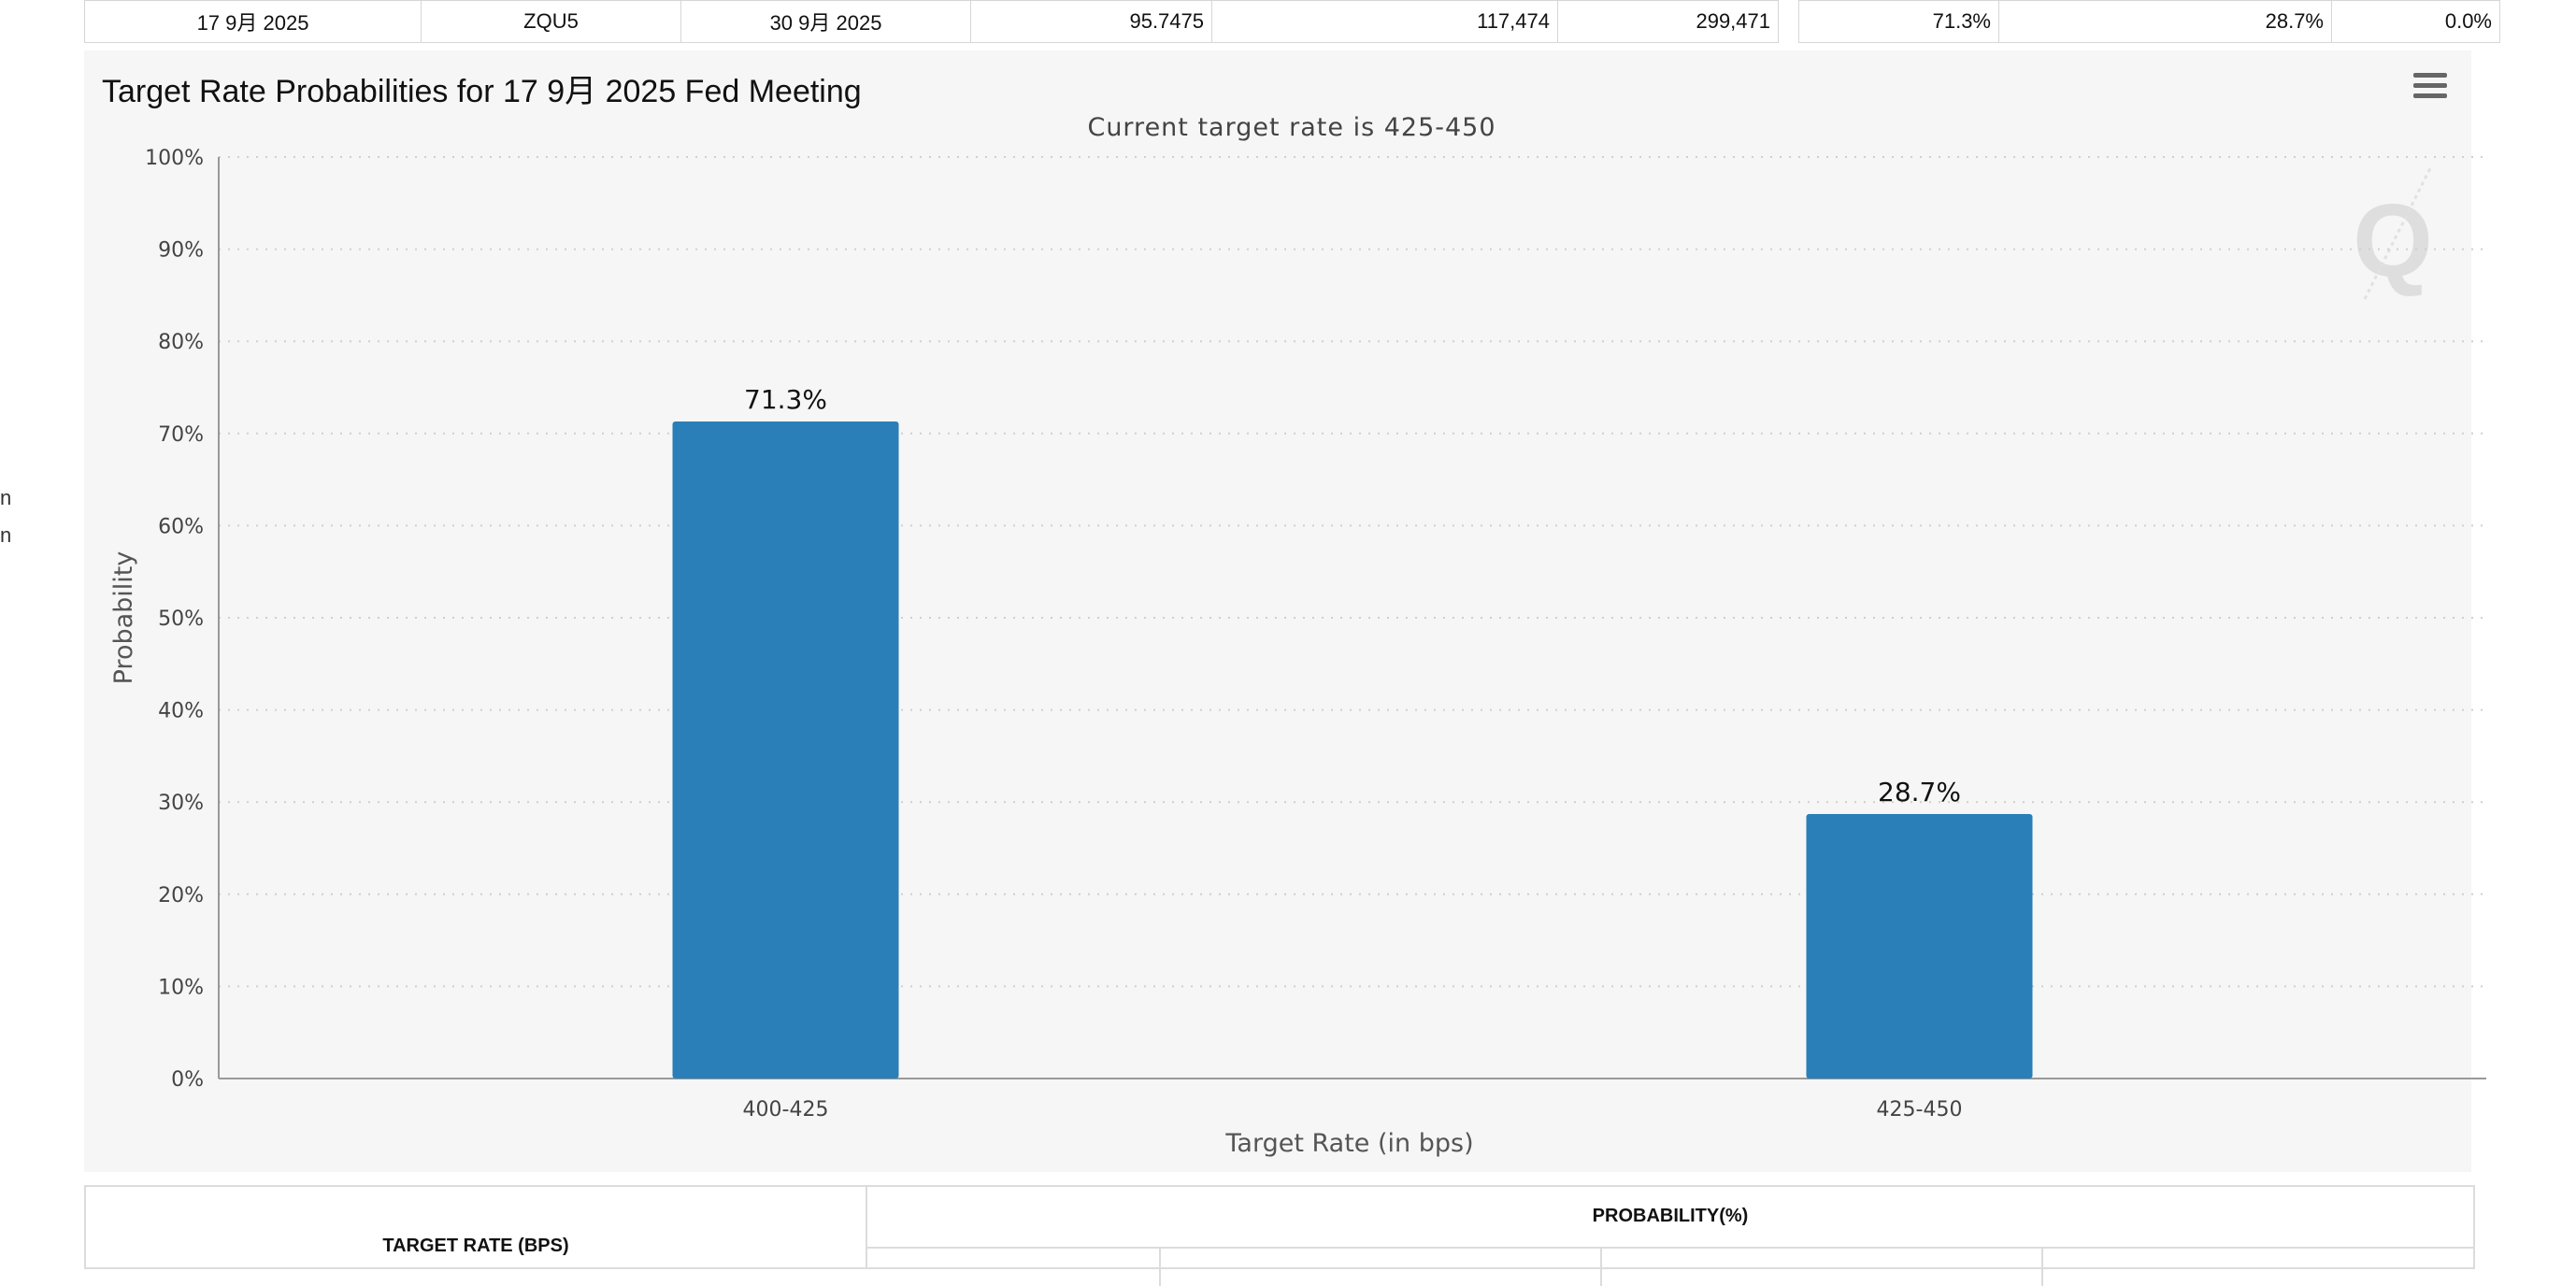 This screenshot has width=2576, height=1286. What do you see at coordinates (785, 399) in the screenshot?
I see `data-label: 71.3%` at bounding box center [785, 399].